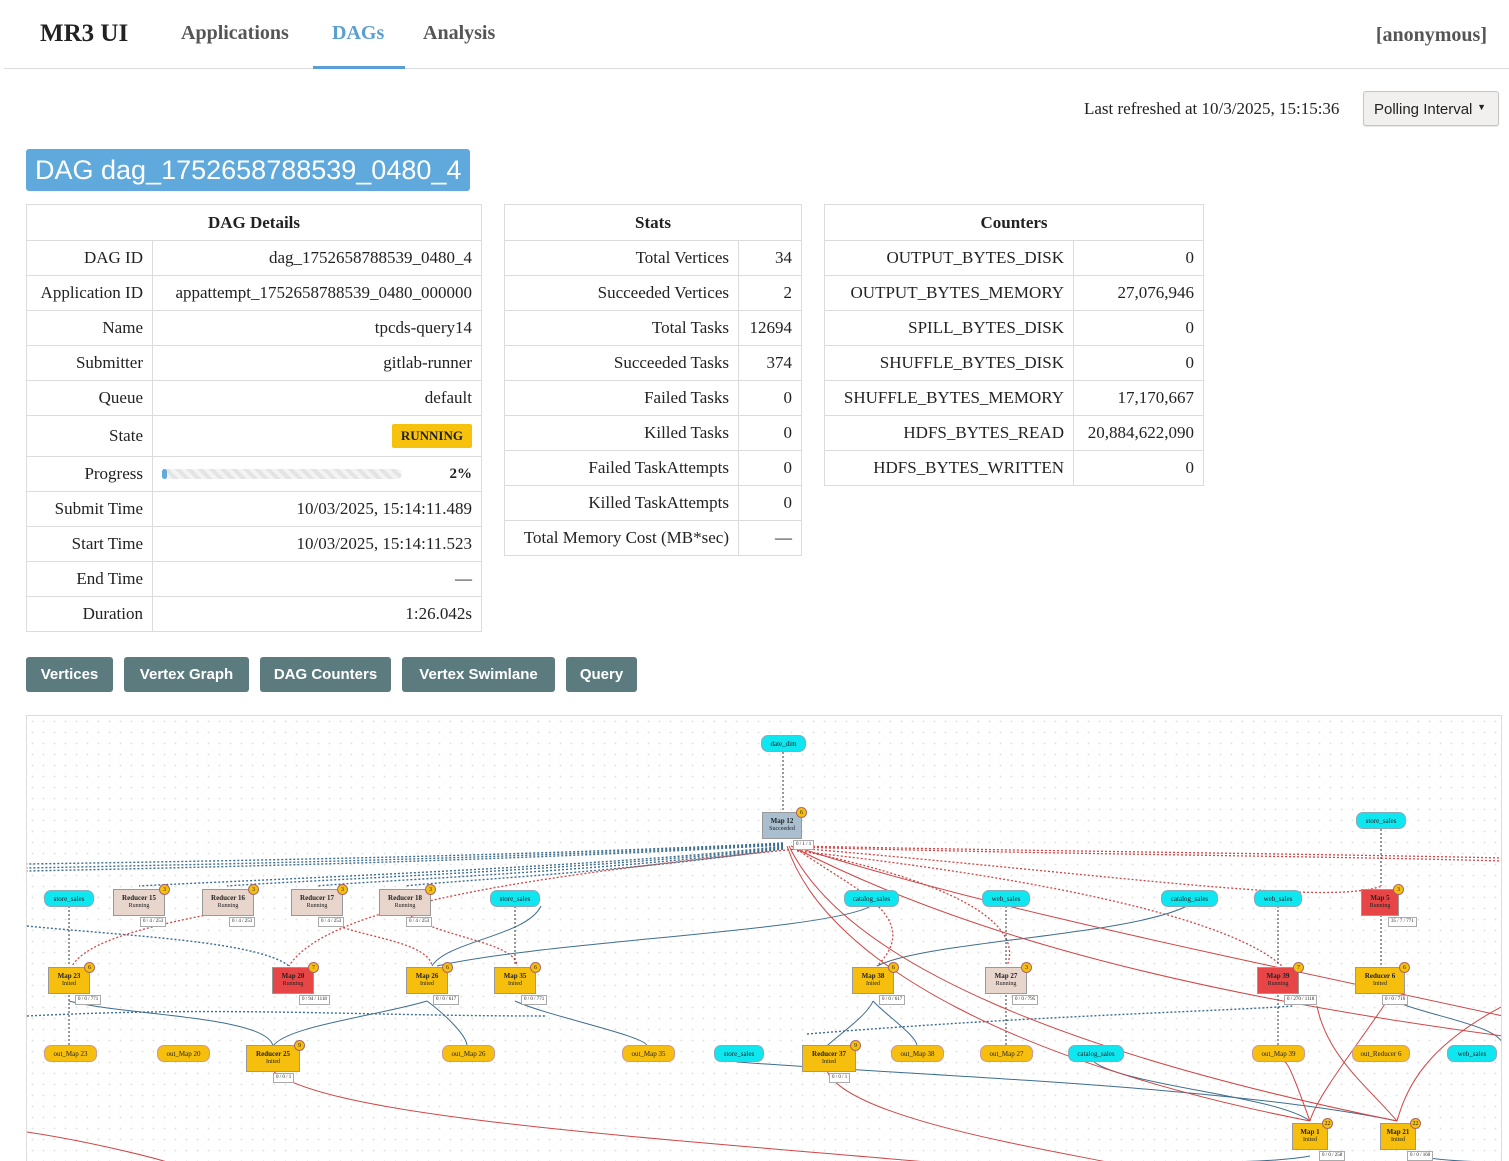 The width and height of the screenshot is (1509, 1161). What do you see at coordinates (621, 433) in the screenshot?
I see `row-label: Killed Tasks` at bounding box center [621, 433].